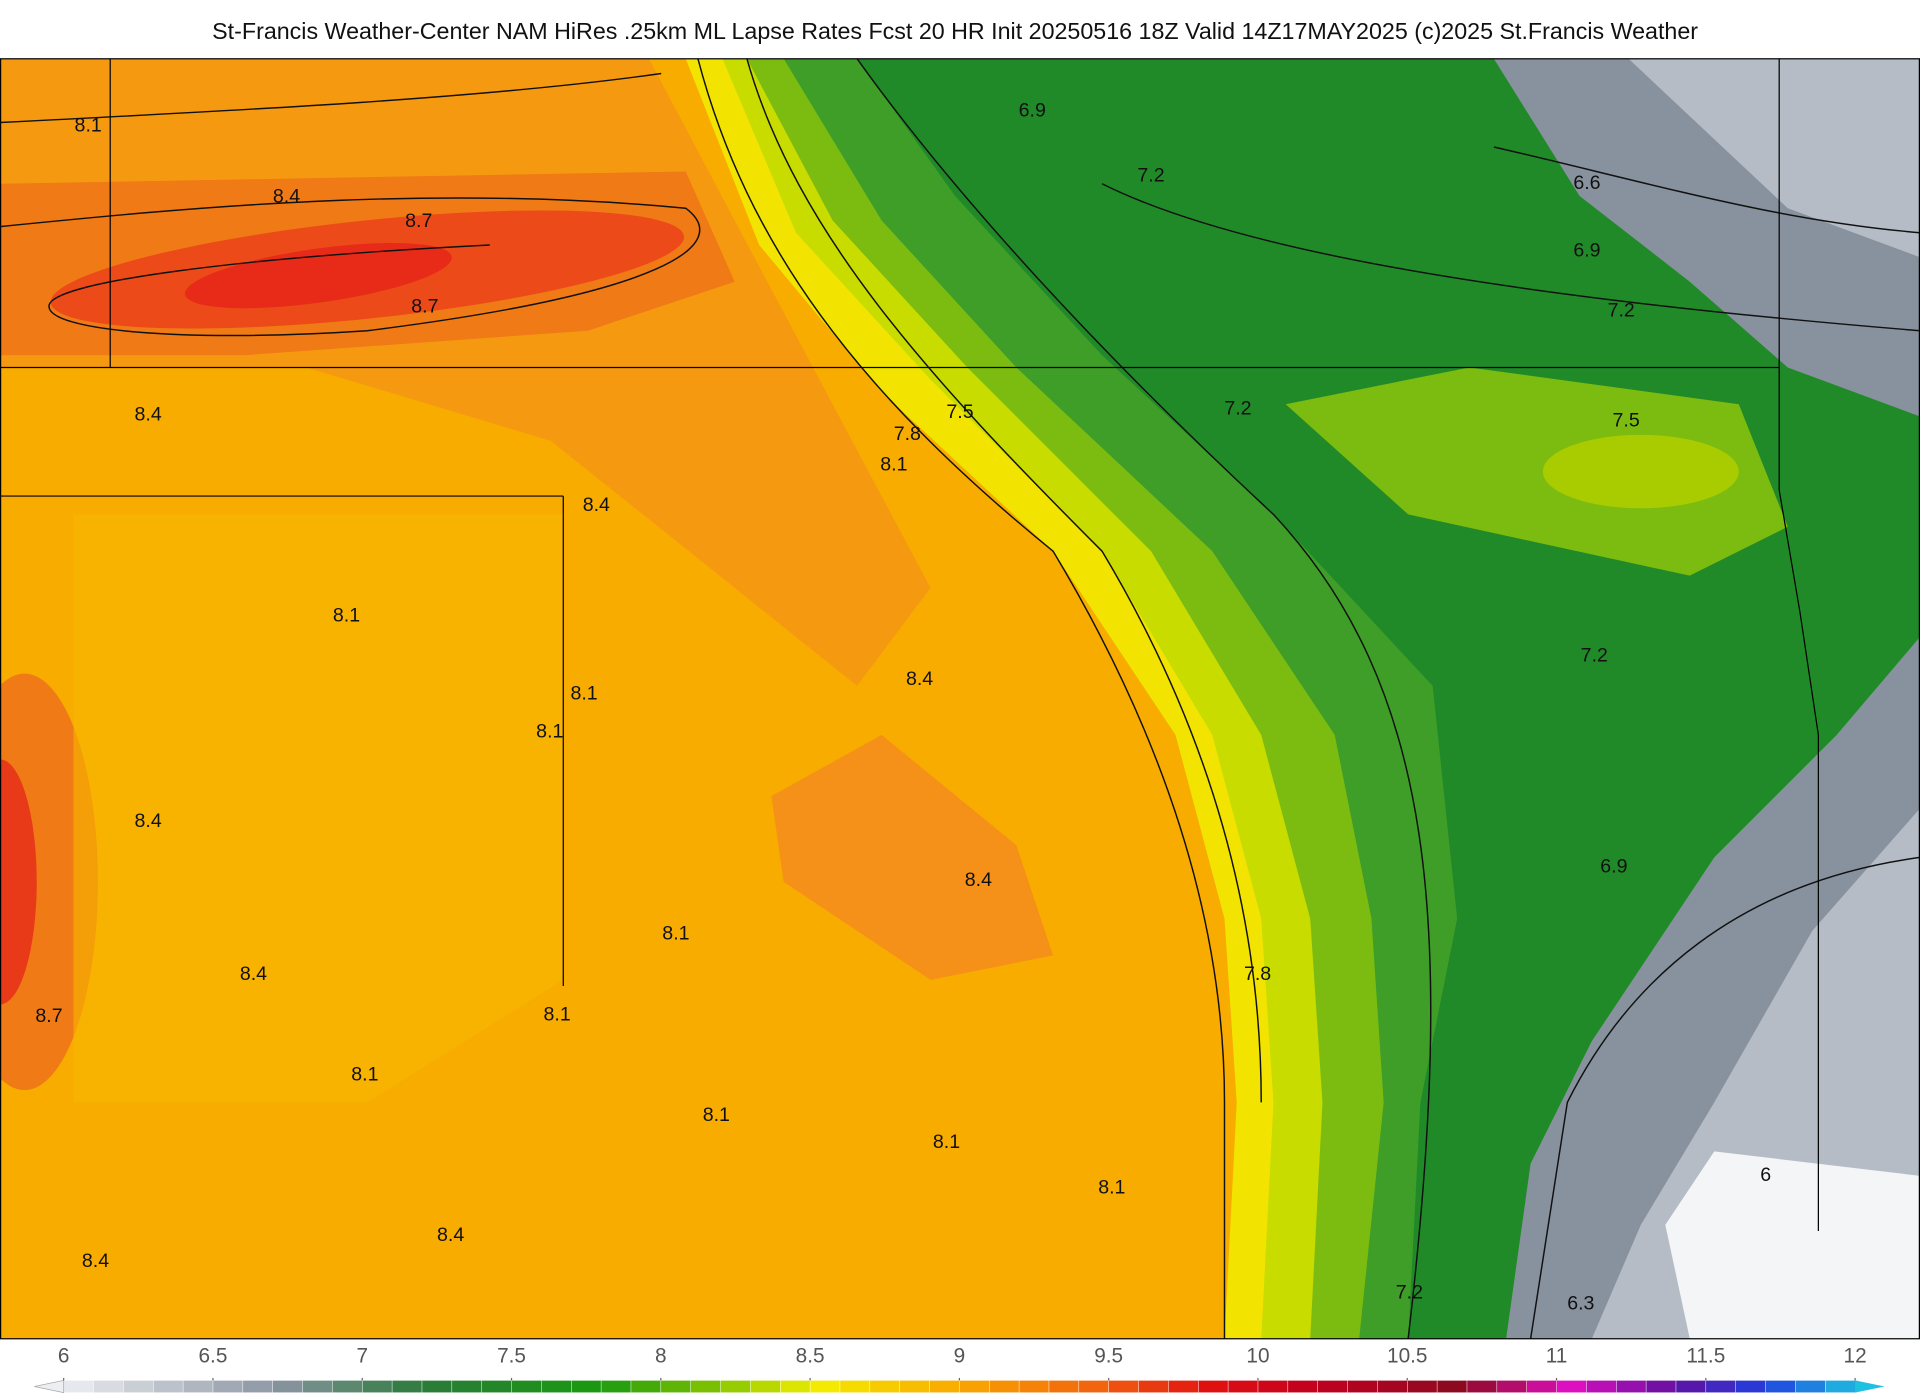 This screenshot has height=1400, width=1920. What do you see at coordinates (362, 1356) in the screenshot?
I see `colorbar-tick-label: 7` at bounding box center [362, 1356].